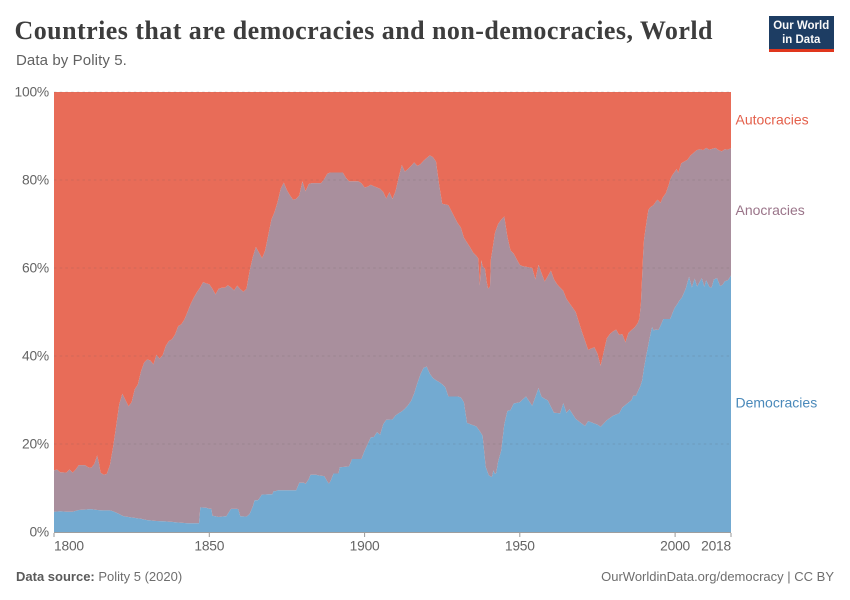 The width and height of the screenshot is (850, 600). I want to click on svg-text: 0%, so click(39, 532).